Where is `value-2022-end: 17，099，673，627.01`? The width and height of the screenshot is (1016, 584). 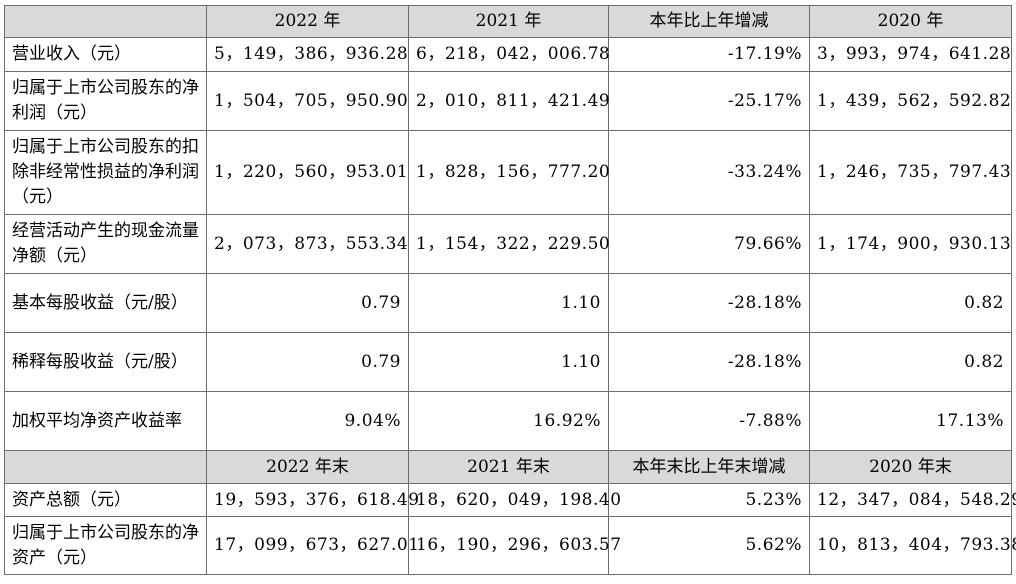 value-2022-end: 17，099，673，627.01 is located at coordinates (312, 545).